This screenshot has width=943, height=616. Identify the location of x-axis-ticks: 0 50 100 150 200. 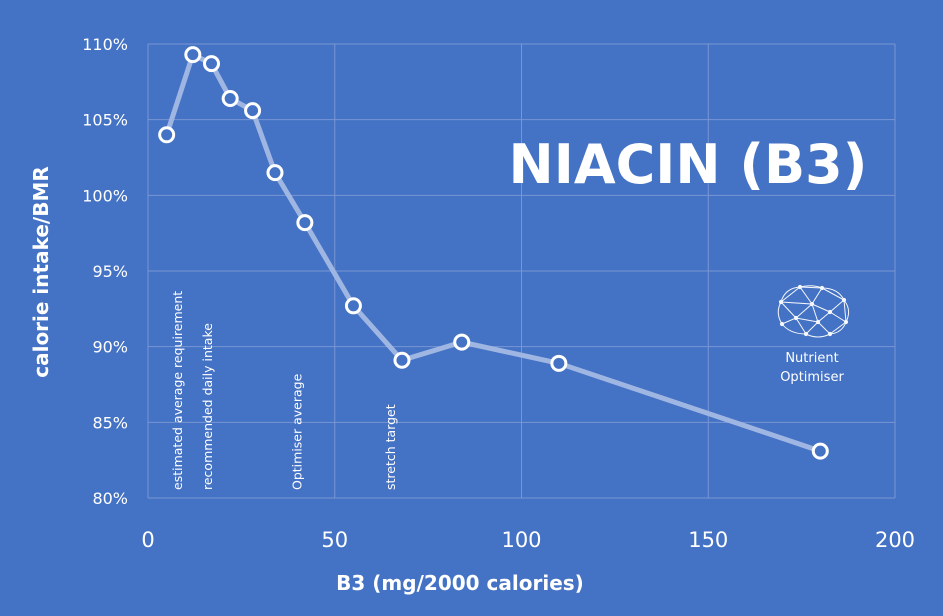
(528, 540).